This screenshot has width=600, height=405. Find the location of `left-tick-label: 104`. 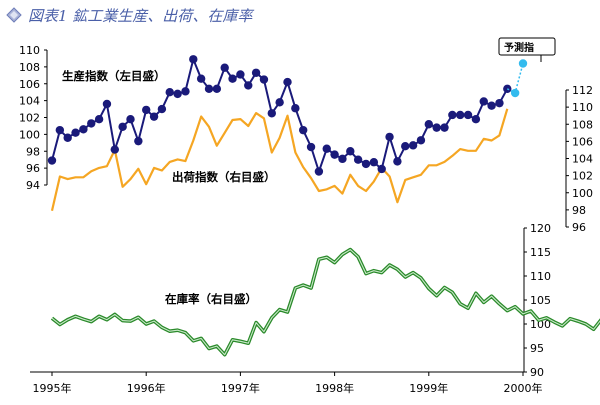

left-tick-label: 104 is located at coordinates (29, 101).